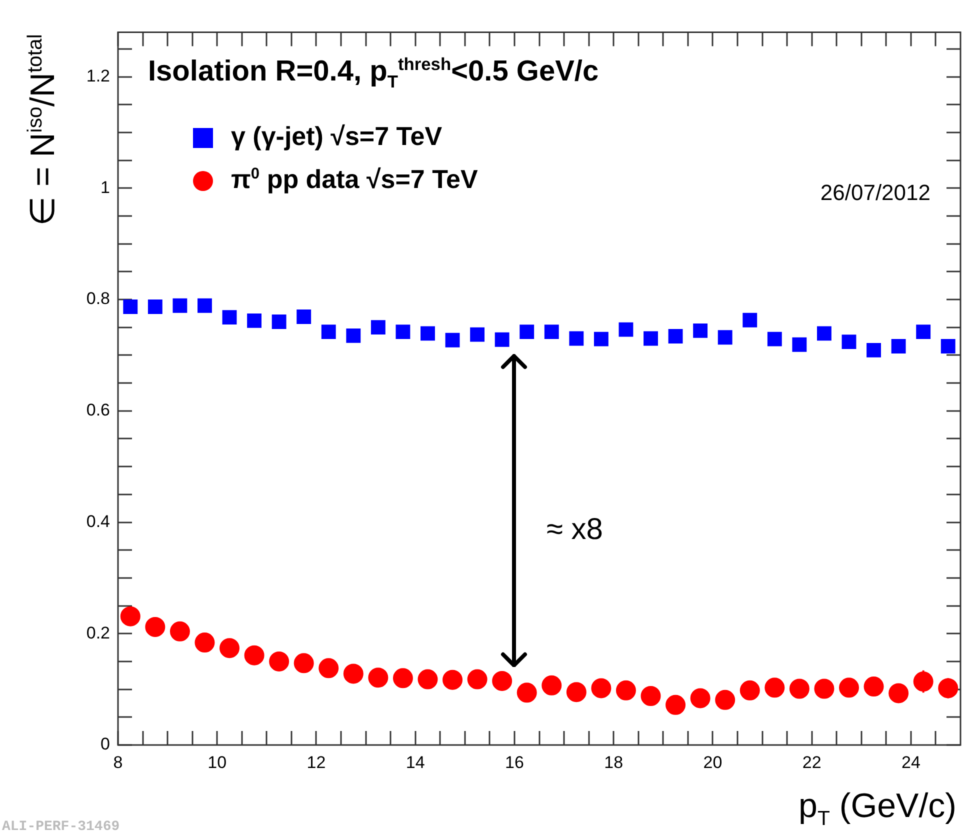 The width and height of the screenshot is (971, 835). I want to click on legend-label: π$^{0}$ pp data √s=7 TeV, so click(354, 179).